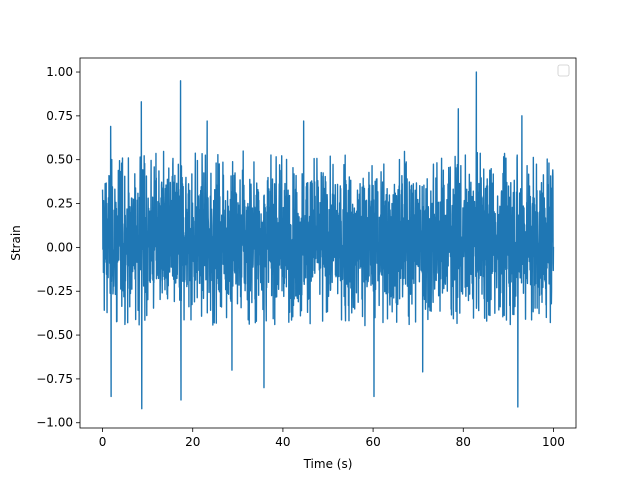 This screenshot has height=480, width=640. What do you see at coordinates (59, 72) in the screenshot?
I see `y-tick-label: 1.00` at bounding box center [59, 72].